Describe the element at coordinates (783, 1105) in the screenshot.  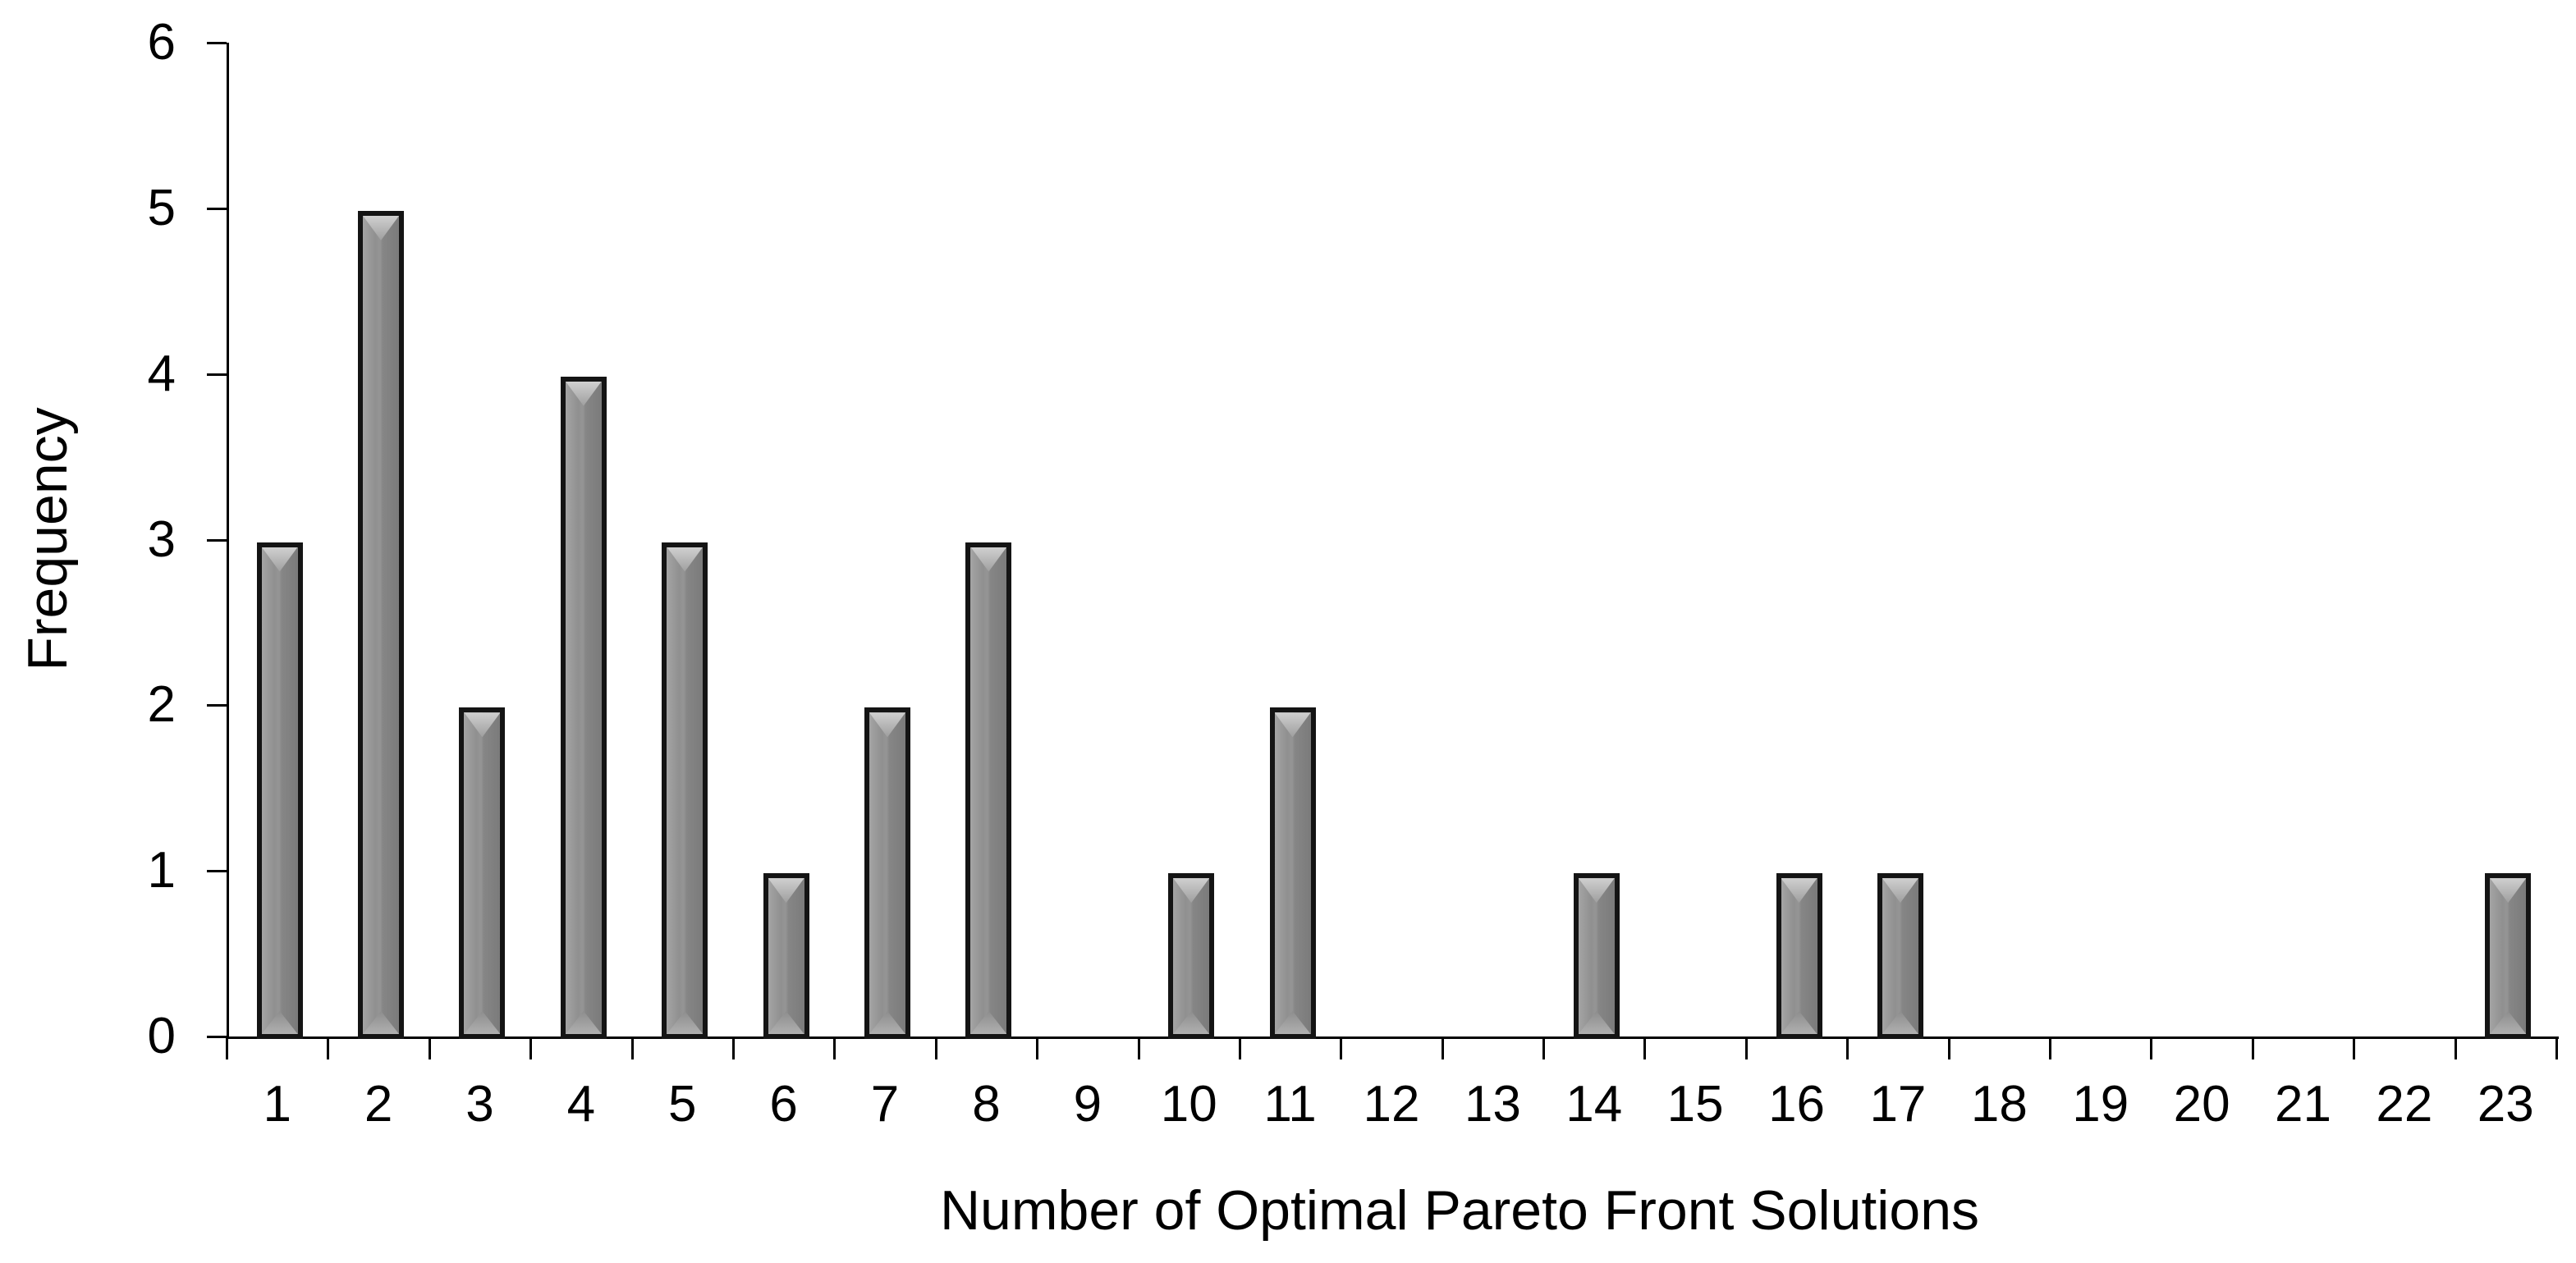
I see `x-tick-label-6: 6` at that location.